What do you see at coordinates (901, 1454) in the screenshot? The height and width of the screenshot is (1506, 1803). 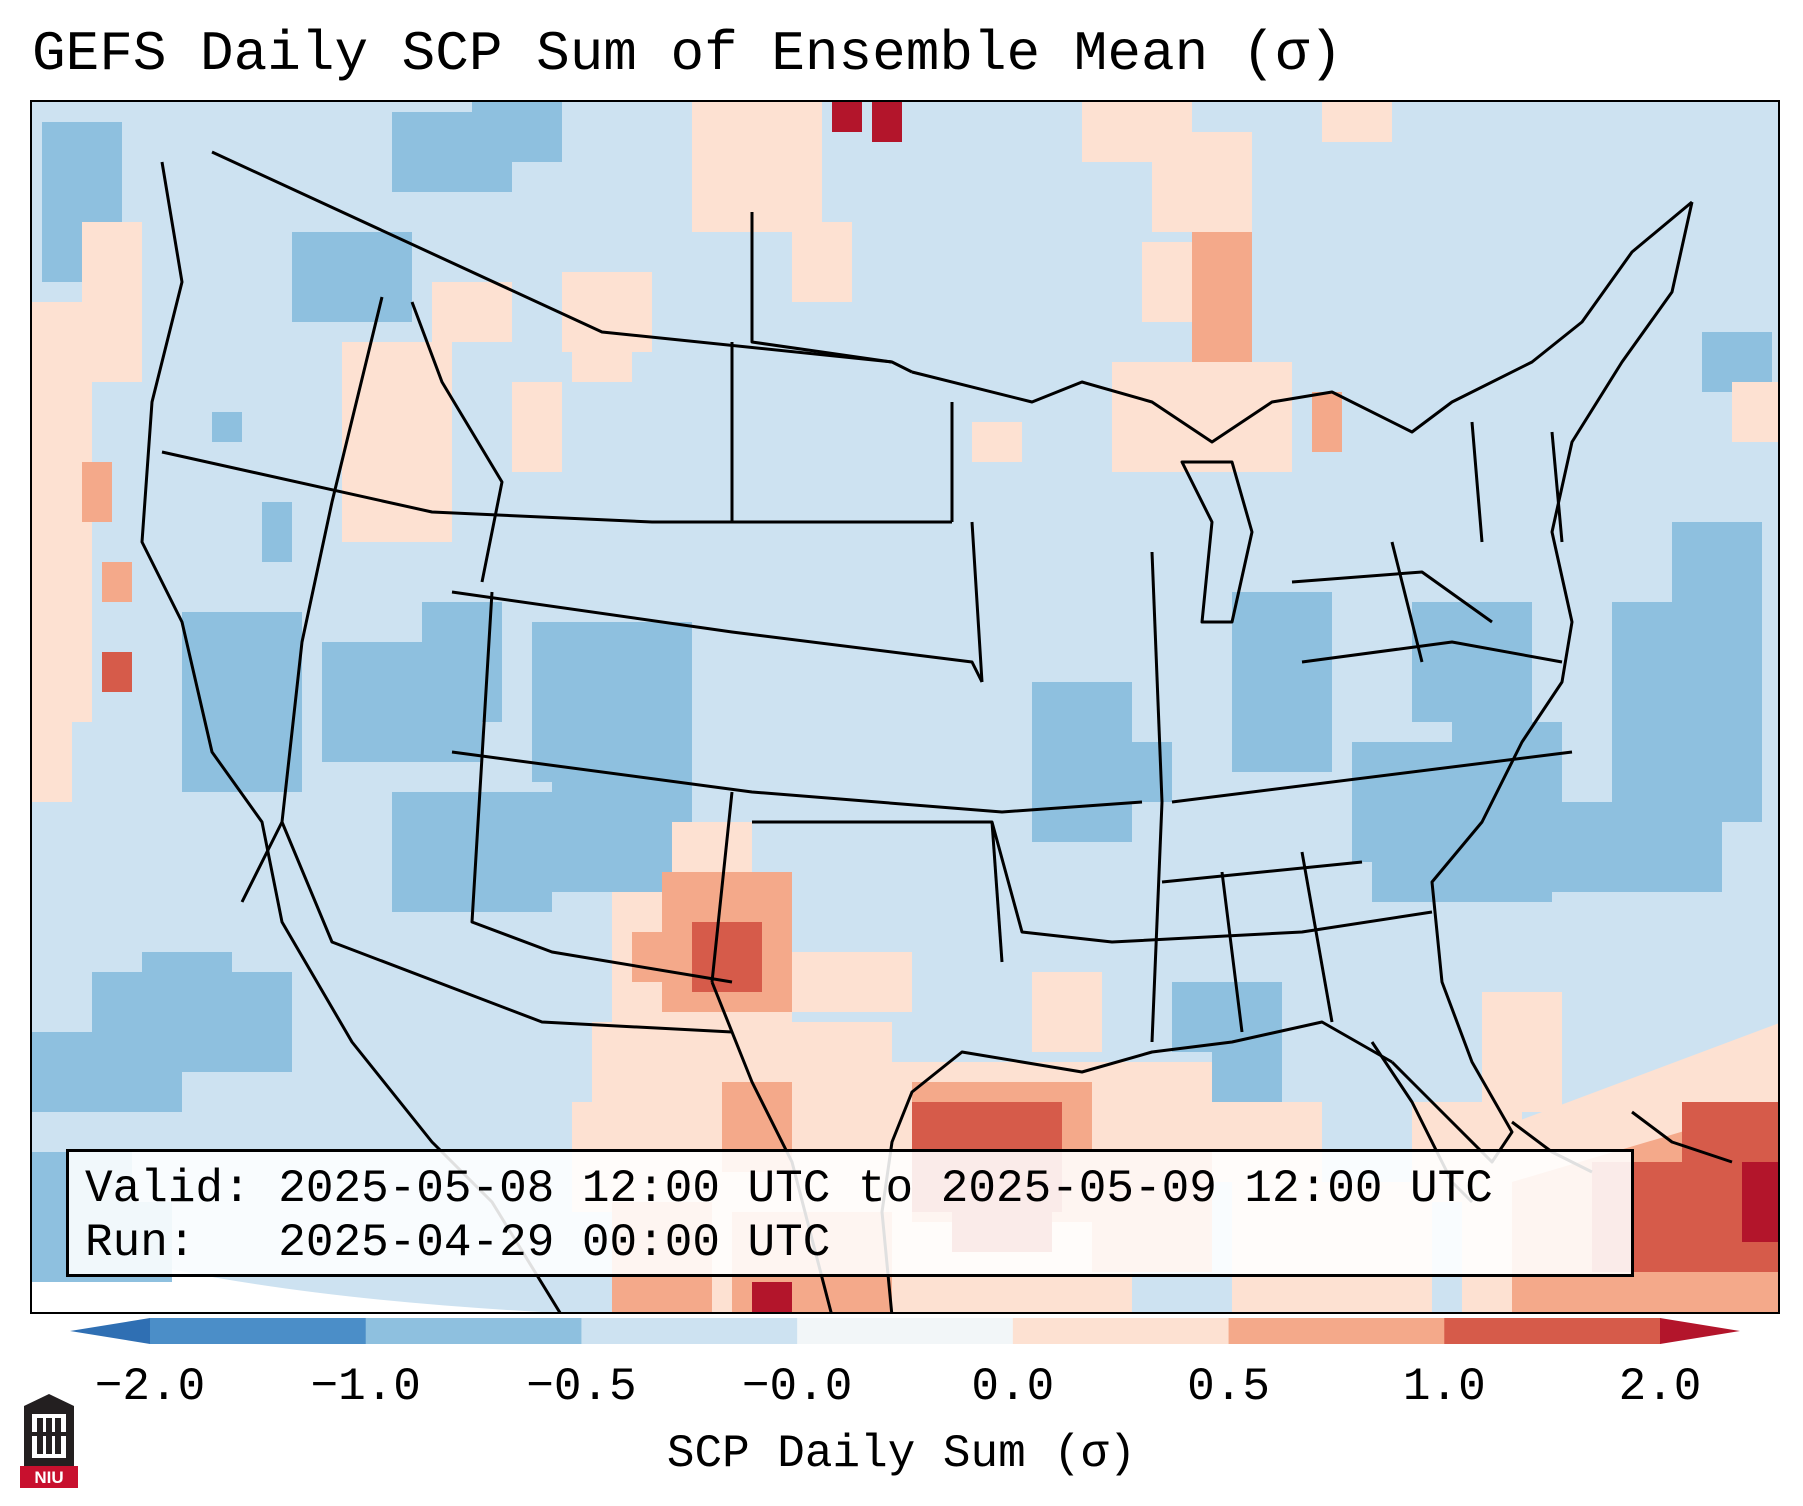 I see `colorbar-label: SCP Daily Sum (σ)` at bounding box center [901, 1454].